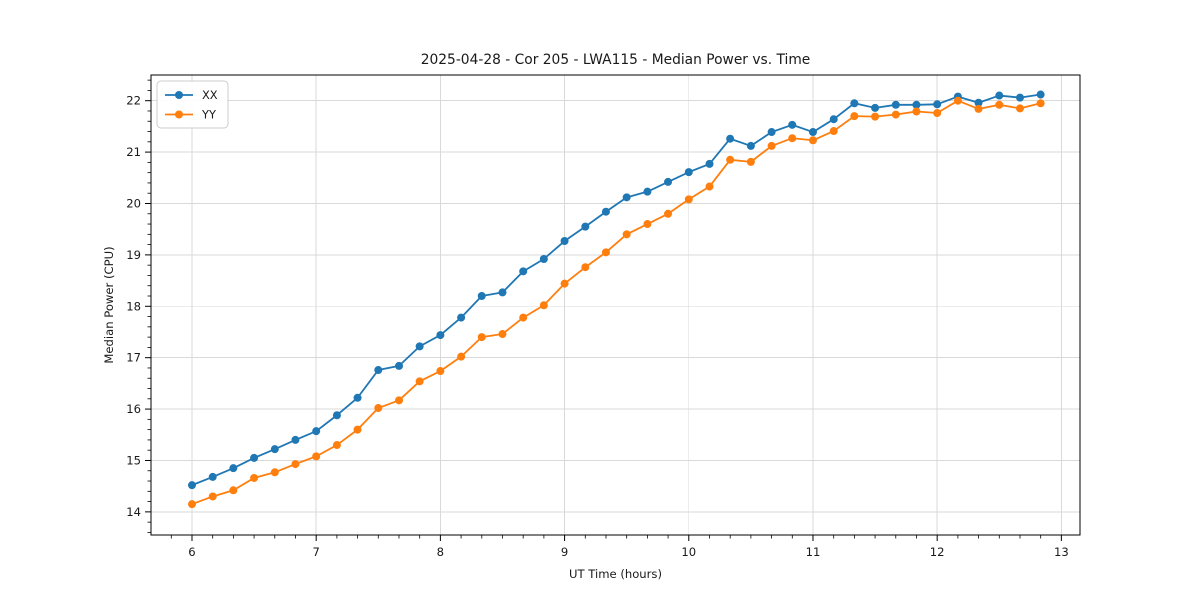 Image resolution: width=1200 pixels, height=600 pixels. I want to click on y-tick-label: 18, so click(133, 306).